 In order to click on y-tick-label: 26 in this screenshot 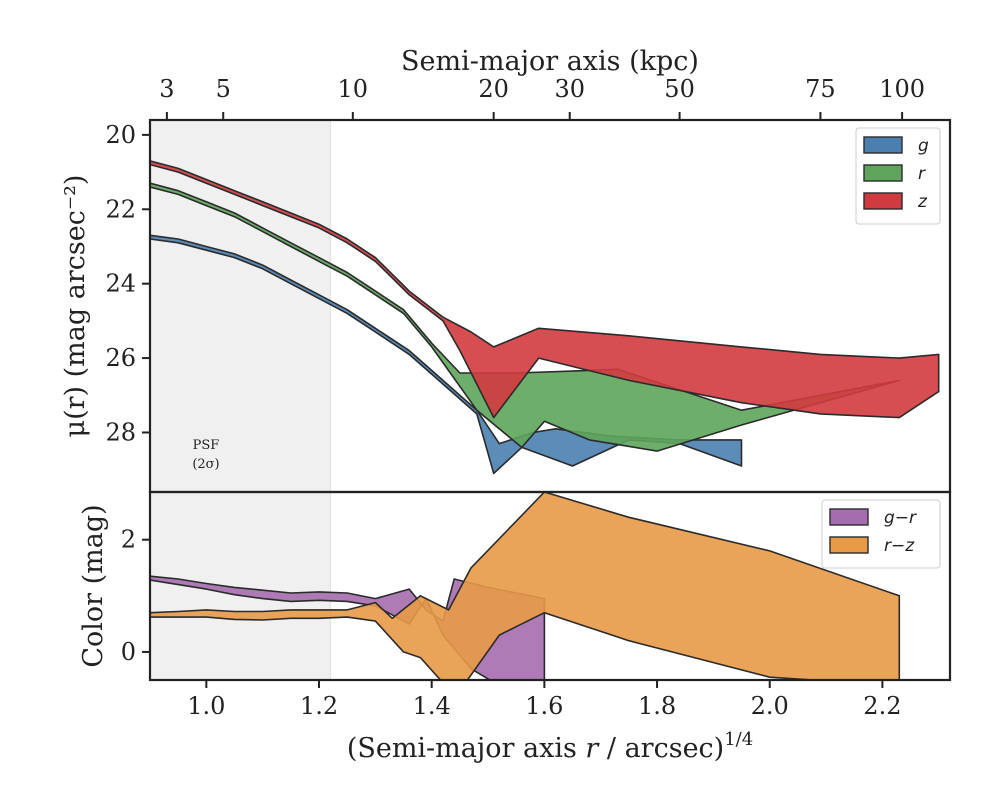, I will do `click(120, 358)`.